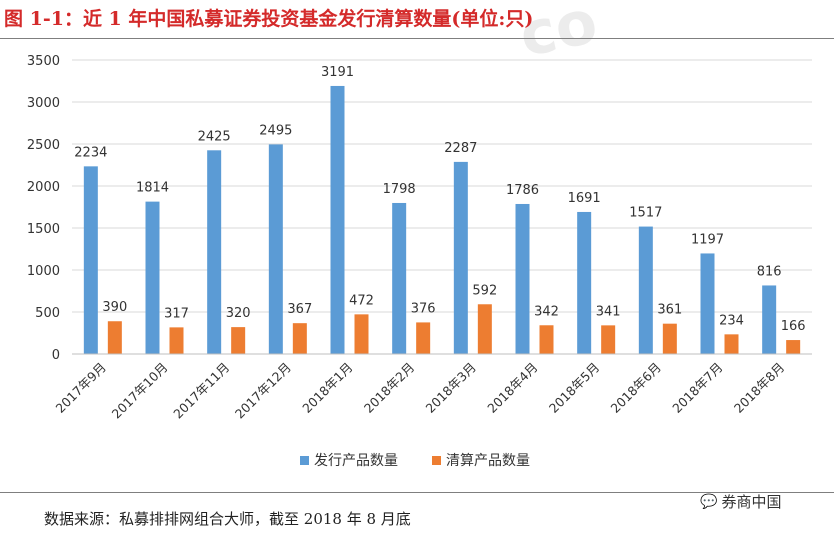 The height and width of the screenshot is (537, 834). Describe the element at coordinates (669, 310) in the screenshot. I see `data-label: 361` at that location.